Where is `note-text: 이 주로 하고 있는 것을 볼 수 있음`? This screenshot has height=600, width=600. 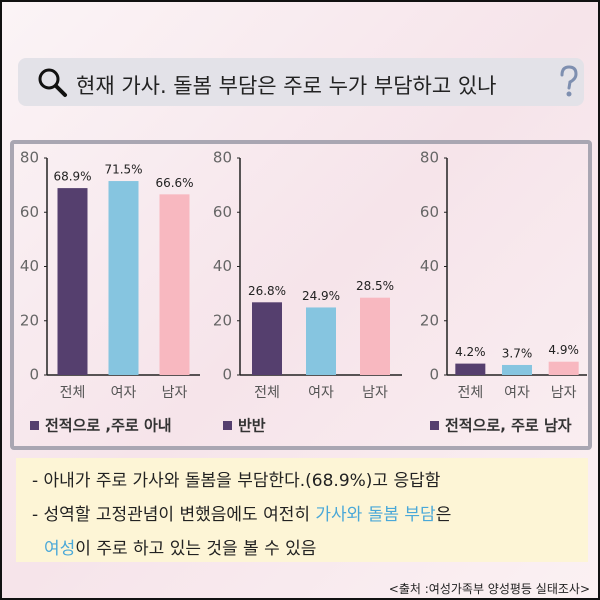 note-text: 이 주로 하고 있는 것을 볼 수 있음 is located at coordinates (196, 549).